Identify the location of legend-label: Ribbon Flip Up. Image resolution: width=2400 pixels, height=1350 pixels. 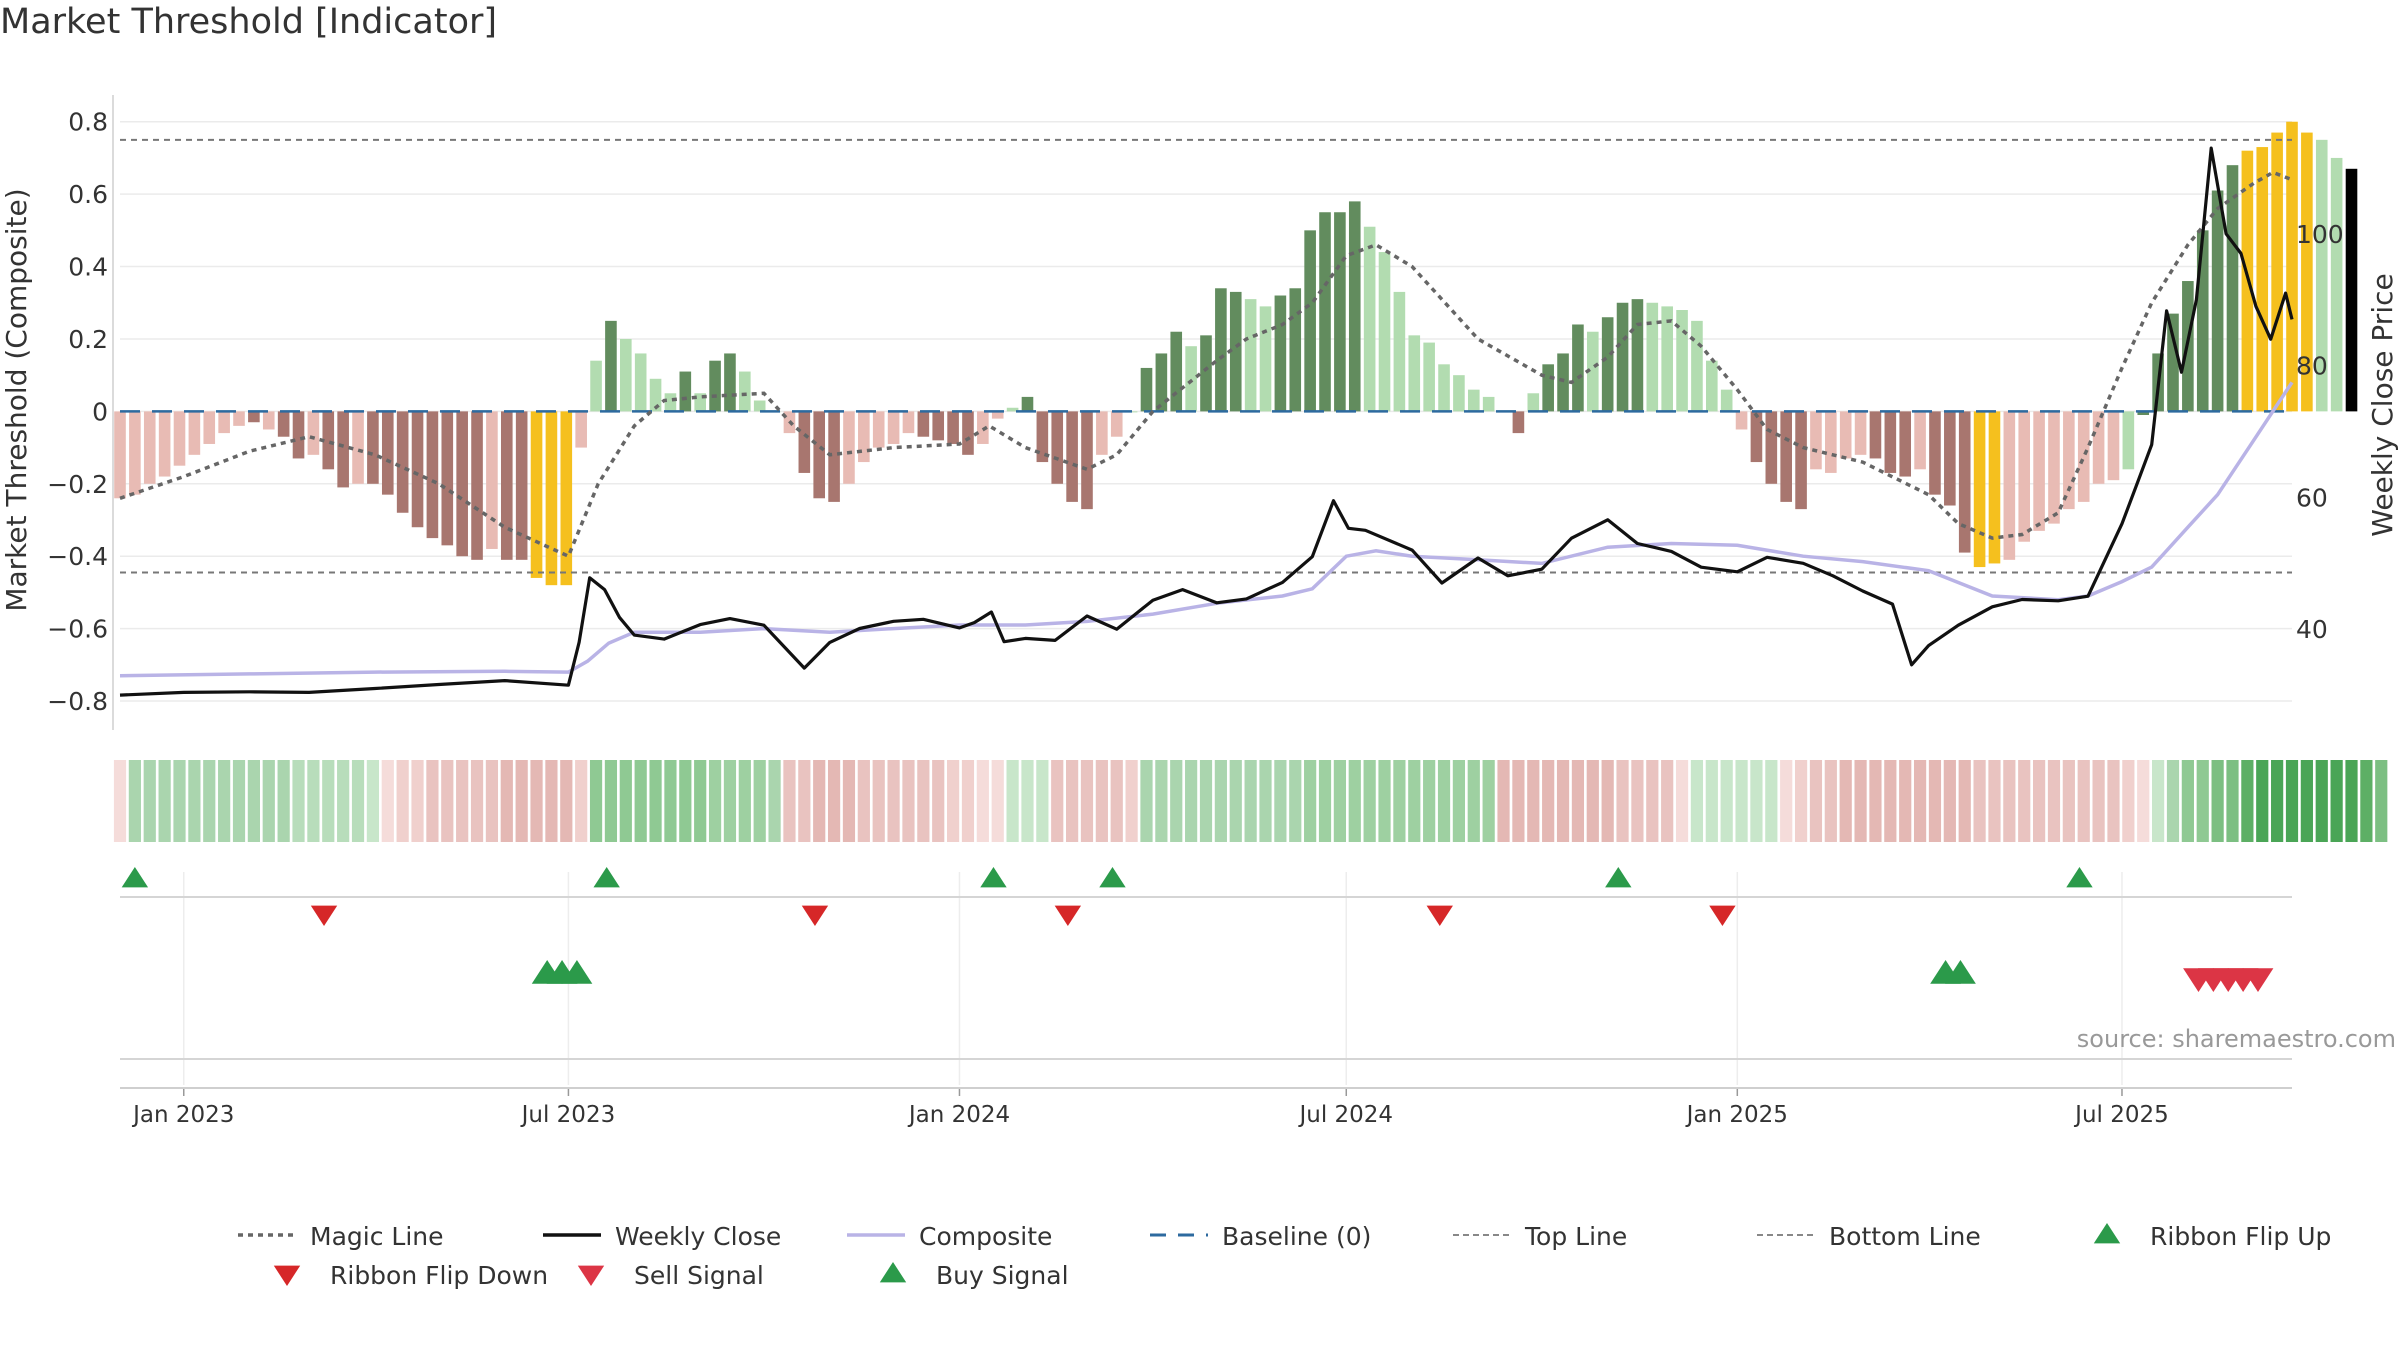
(2240, 1236).